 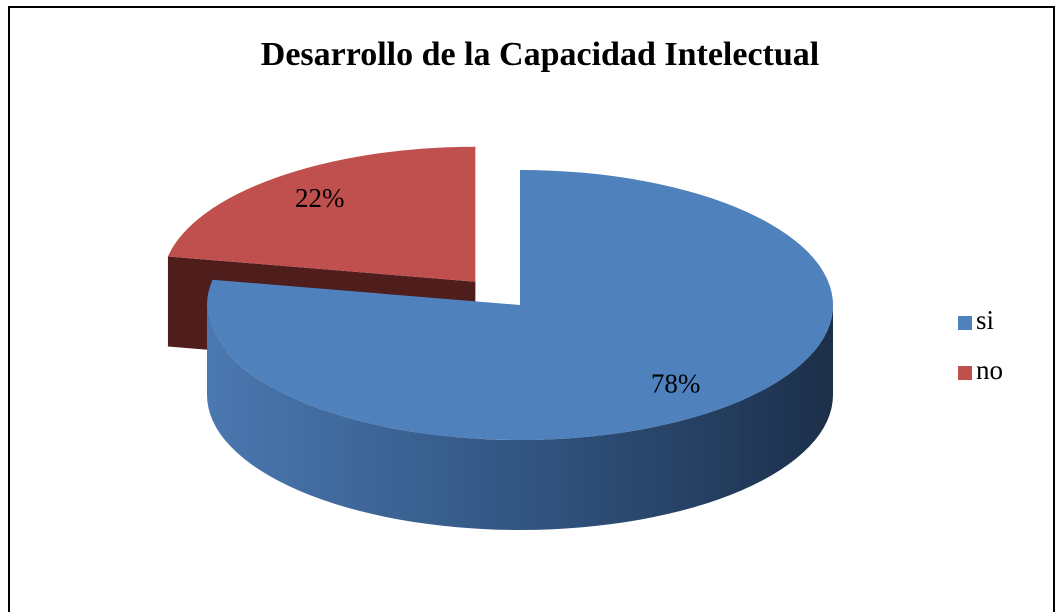 What do you see at coordinates (676, 383) in the screenshot?
I see `data-label: 78%` at bounding box center [676, 383].